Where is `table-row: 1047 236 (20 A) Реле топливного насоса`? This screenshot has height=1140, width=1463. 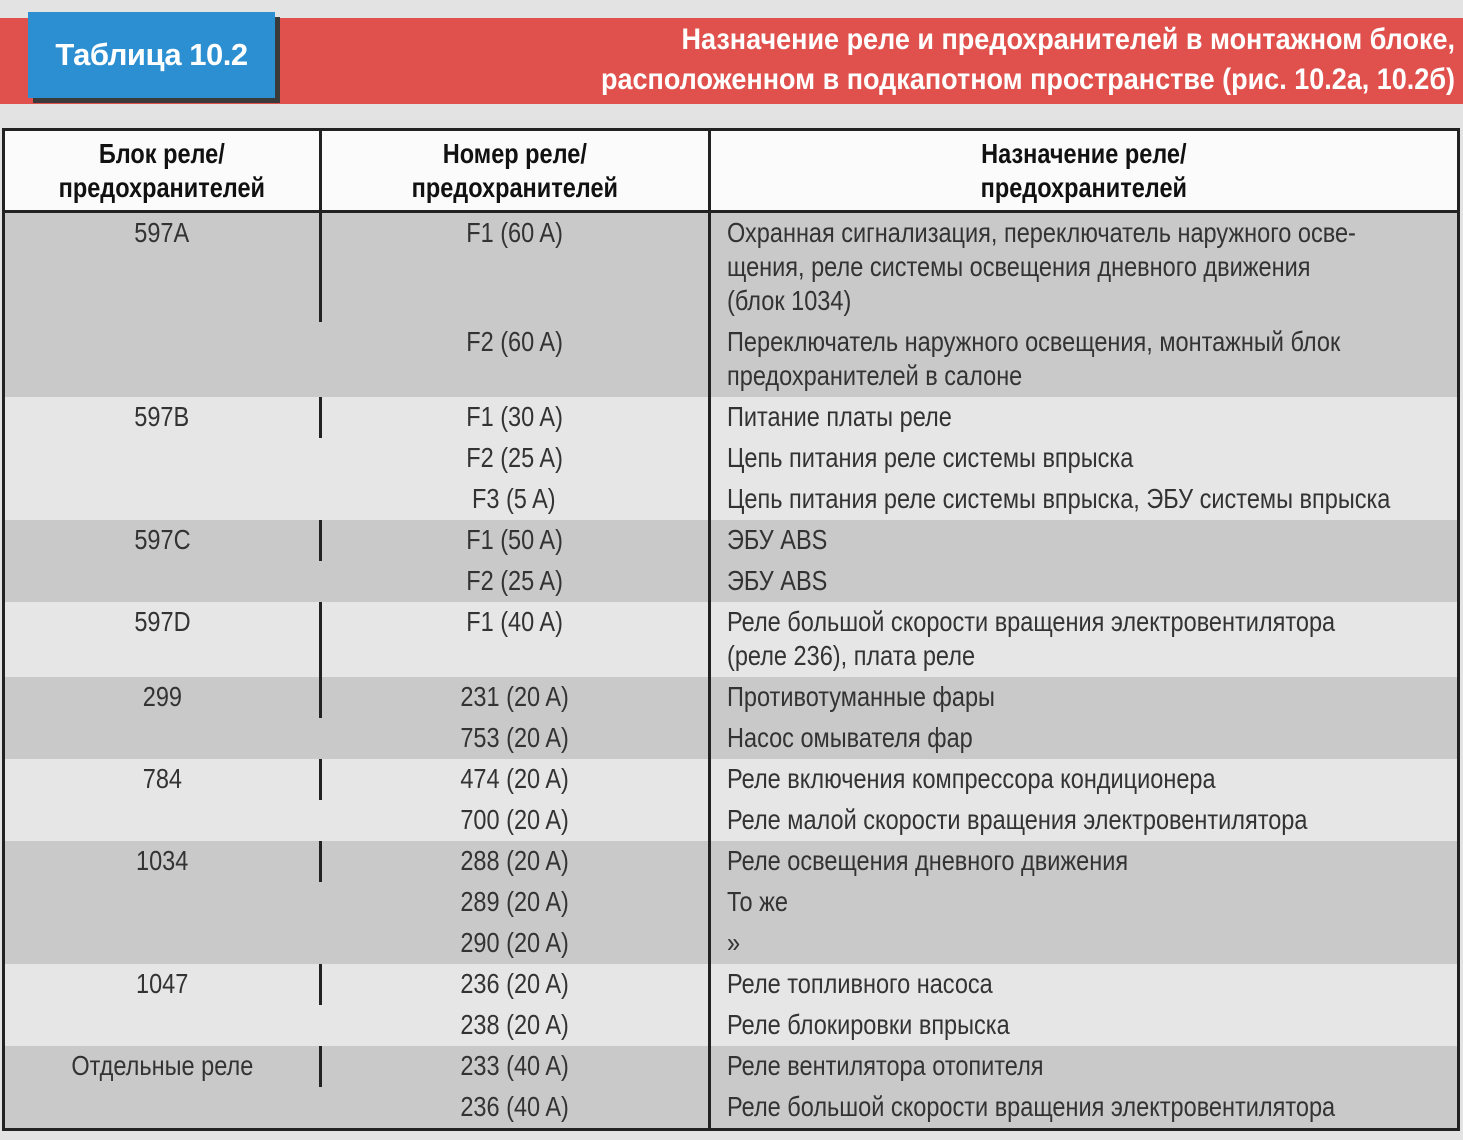
table-row: 1047 236 (20 A) Реле топливного насоса is located at coordinates (731, 1005).